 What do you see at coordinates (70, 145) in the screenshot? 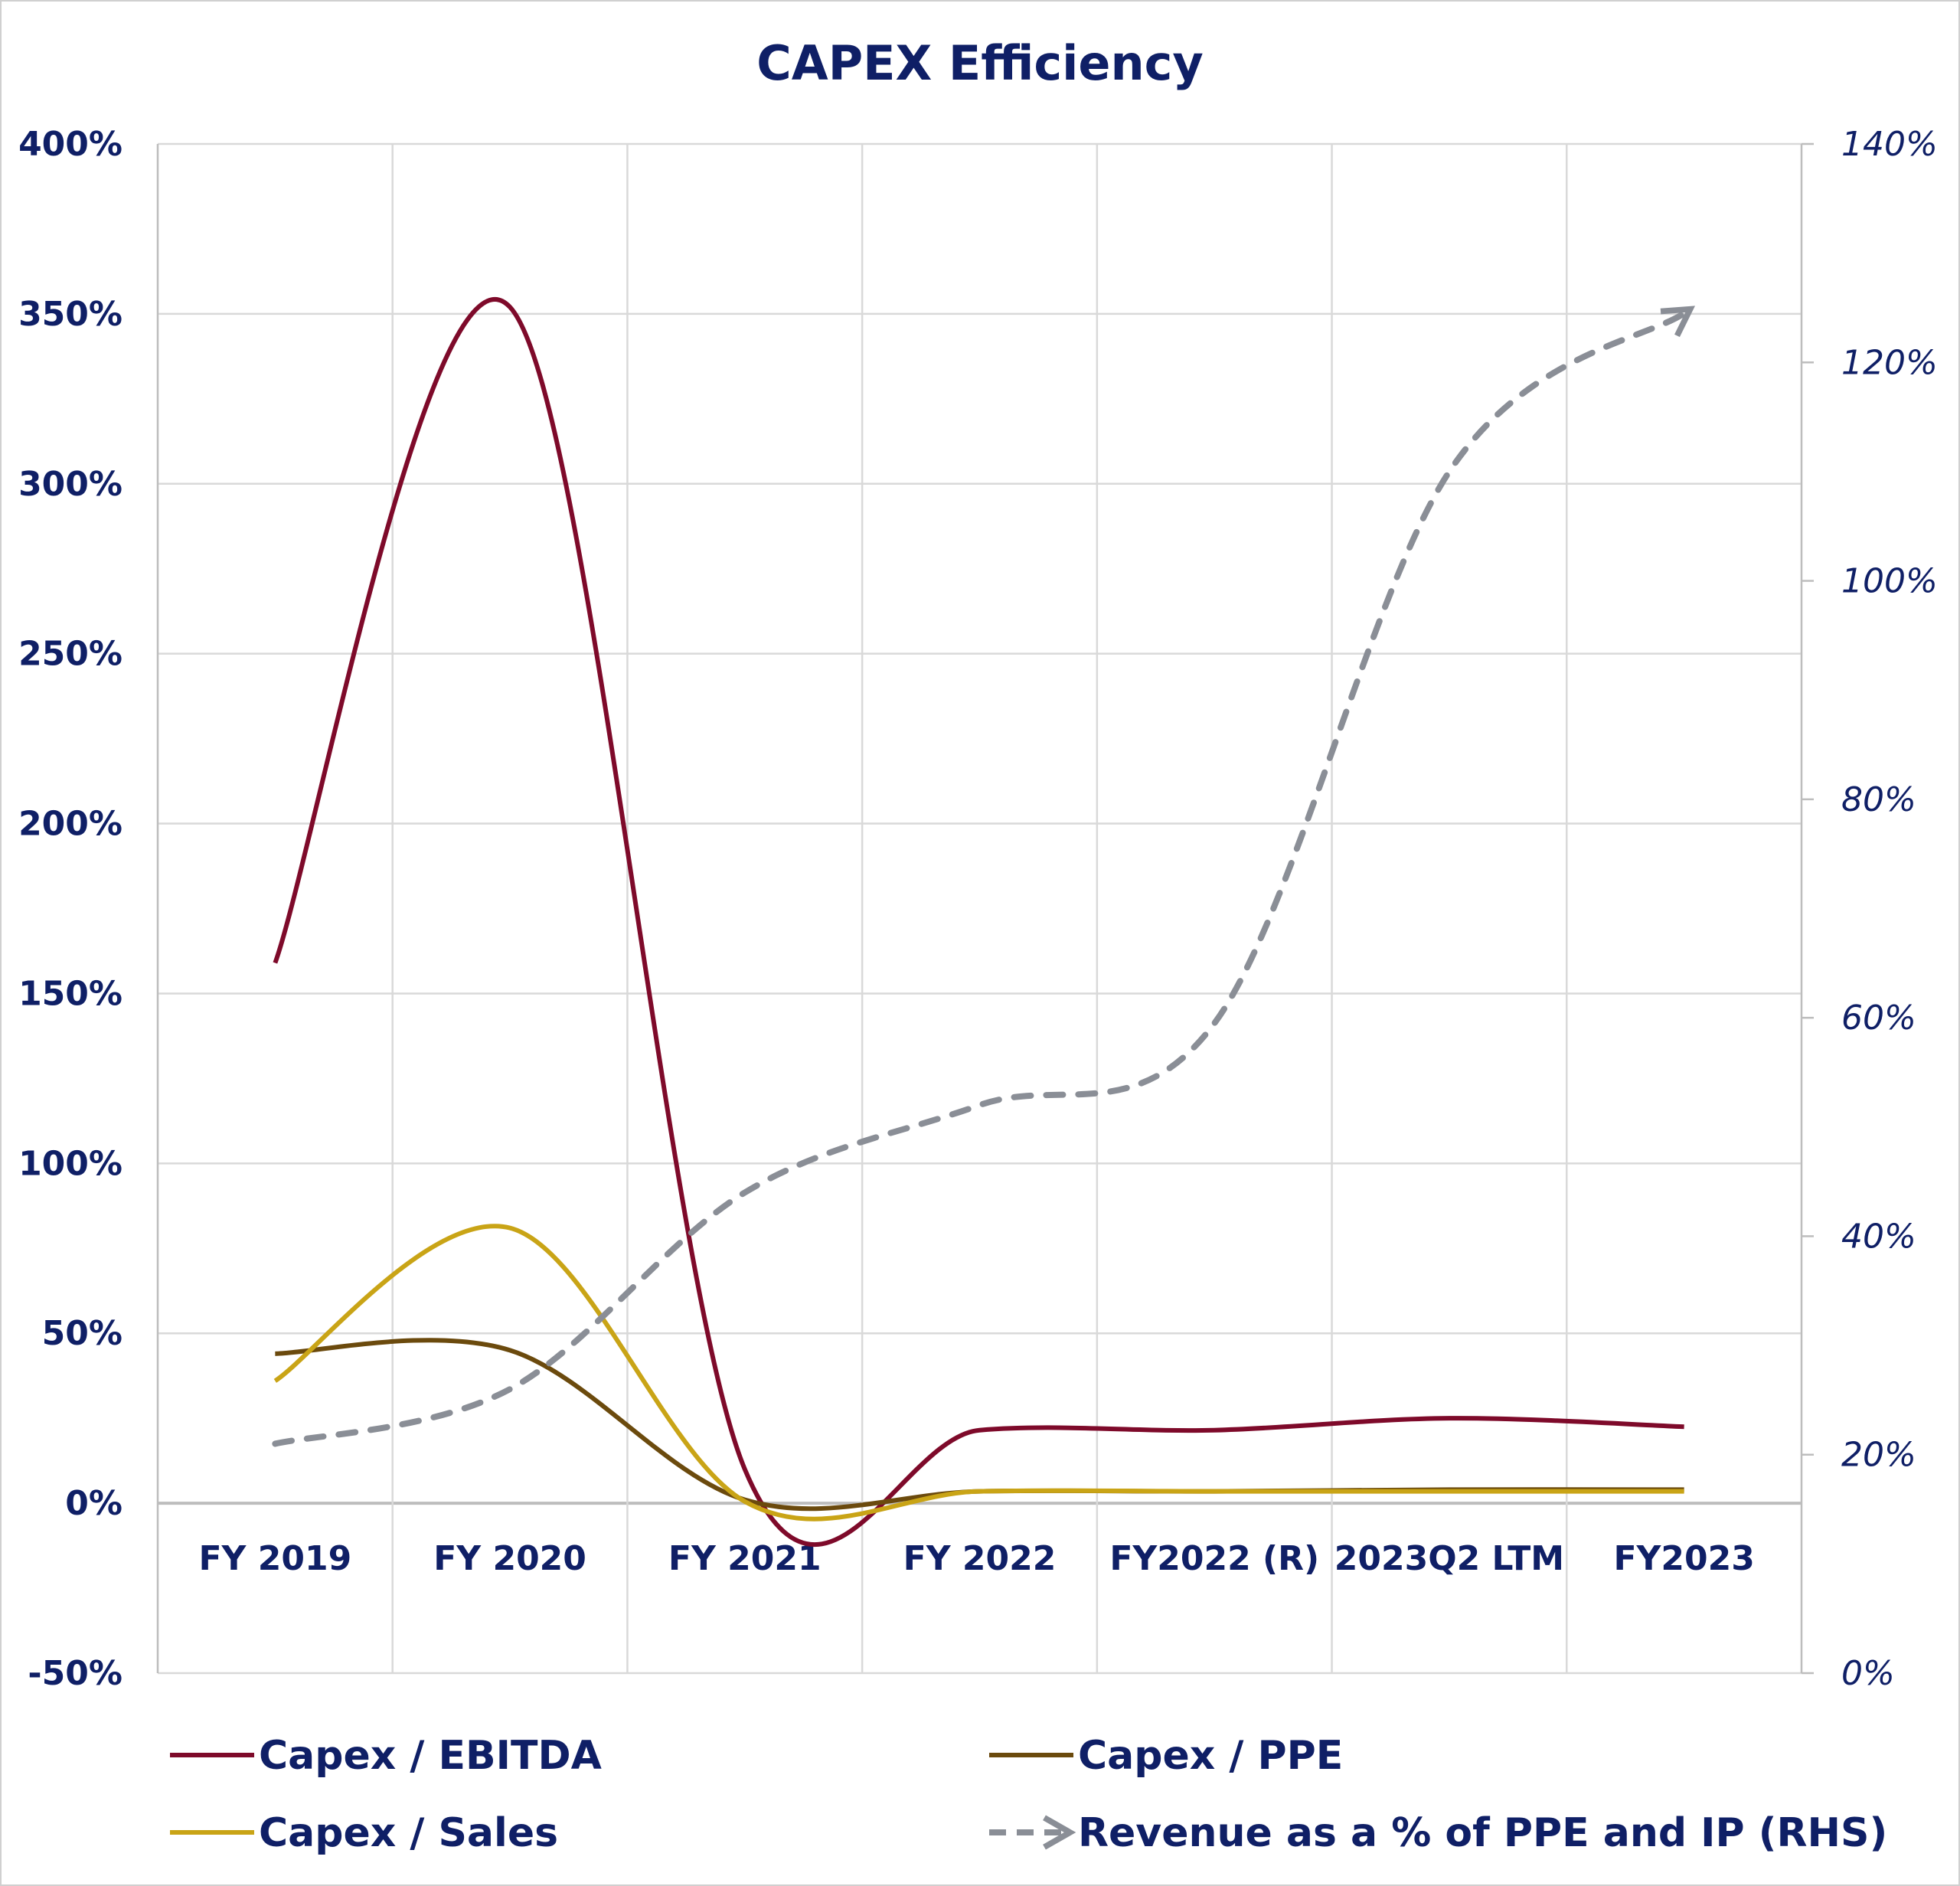
I see `left-tick-label: 400%` at bounding box center [70, 145].